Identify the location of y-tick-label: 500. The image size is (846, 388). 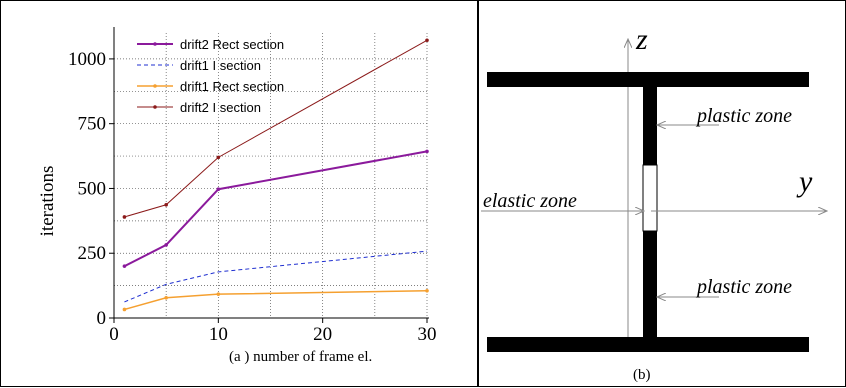
(92, 188).